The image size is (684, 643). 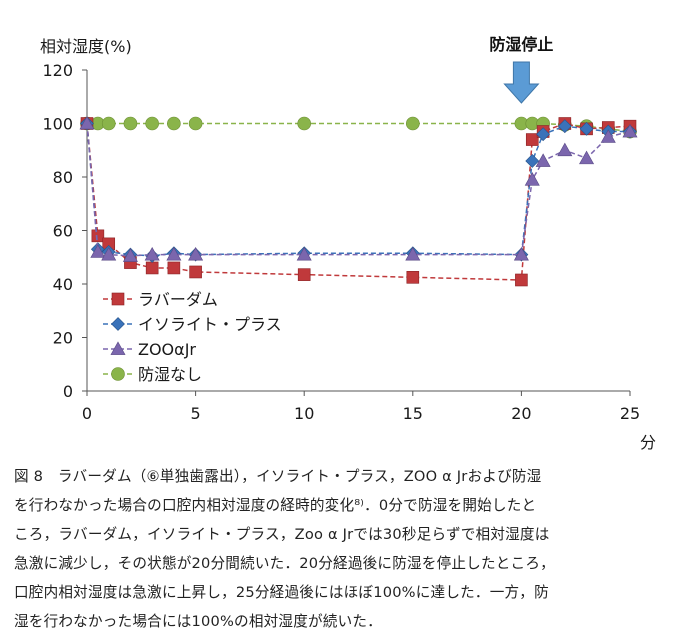 I want to click on x-tick-label: 10, so click(x=304, y=413).